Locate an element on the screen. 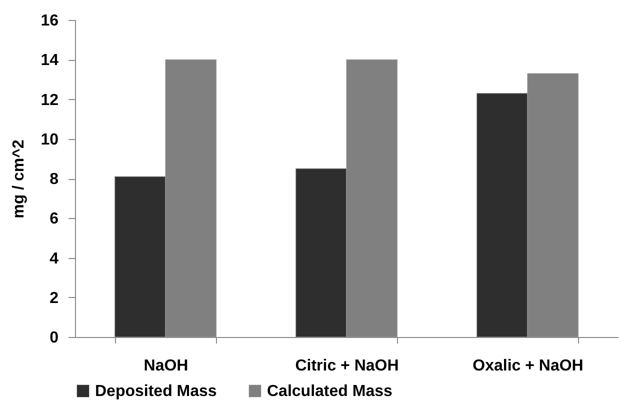 The image size is (626, 407). x-tick-label: Oxalic + NaOH is located at coordinates (528, 366).